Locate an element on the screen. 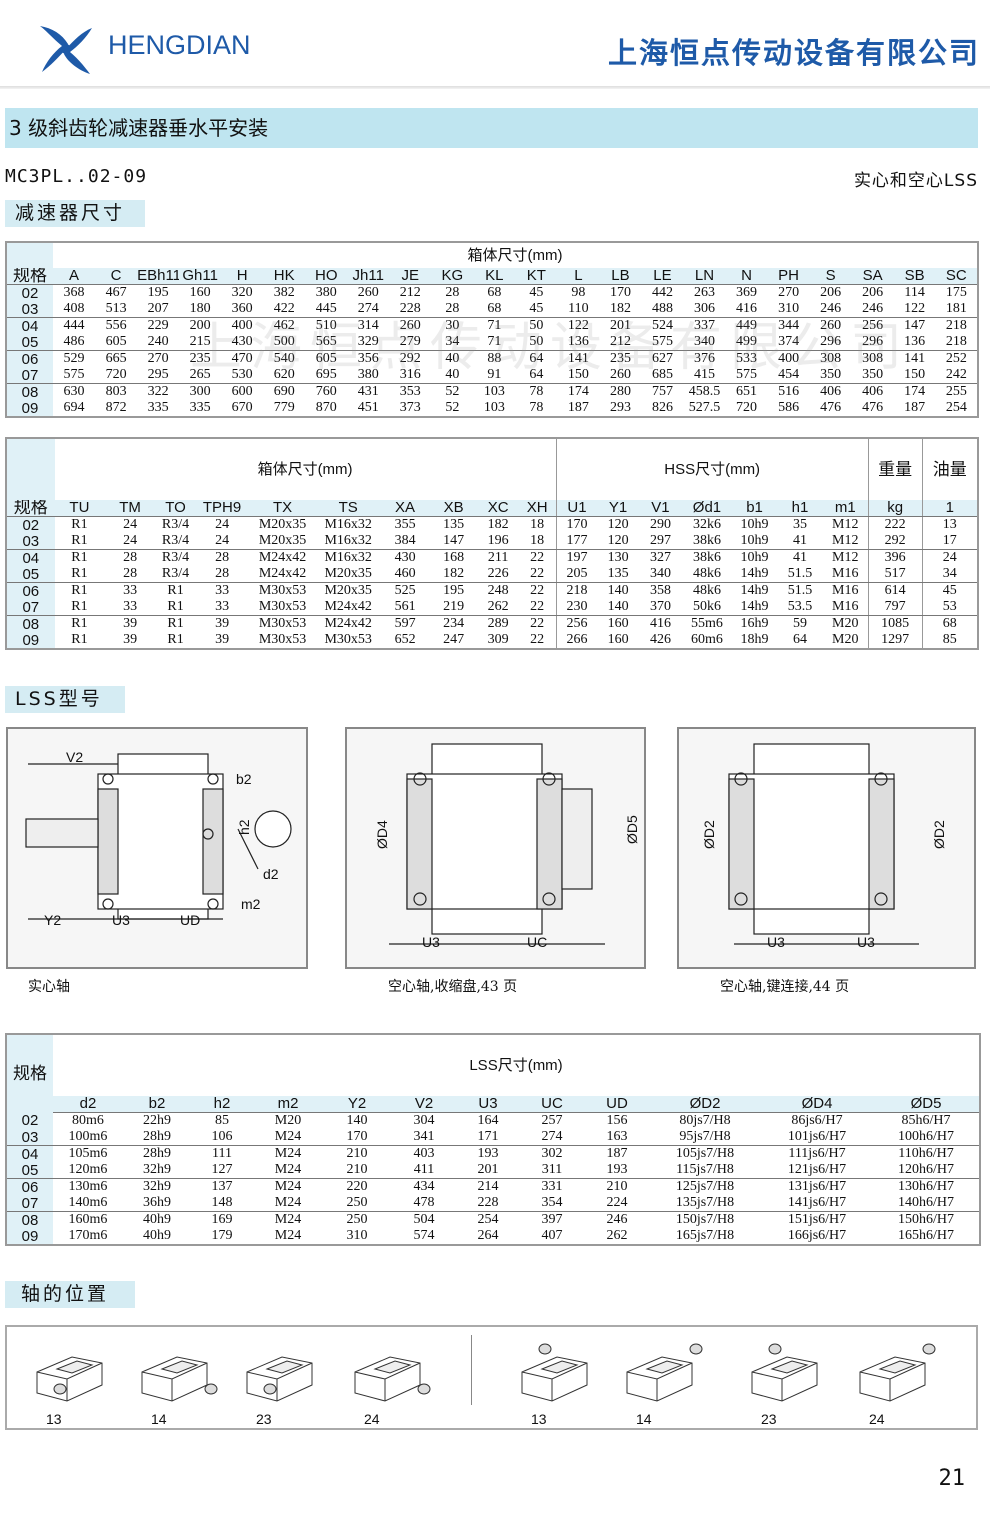  value-cell: 382 is located at coordinates (284, 292).